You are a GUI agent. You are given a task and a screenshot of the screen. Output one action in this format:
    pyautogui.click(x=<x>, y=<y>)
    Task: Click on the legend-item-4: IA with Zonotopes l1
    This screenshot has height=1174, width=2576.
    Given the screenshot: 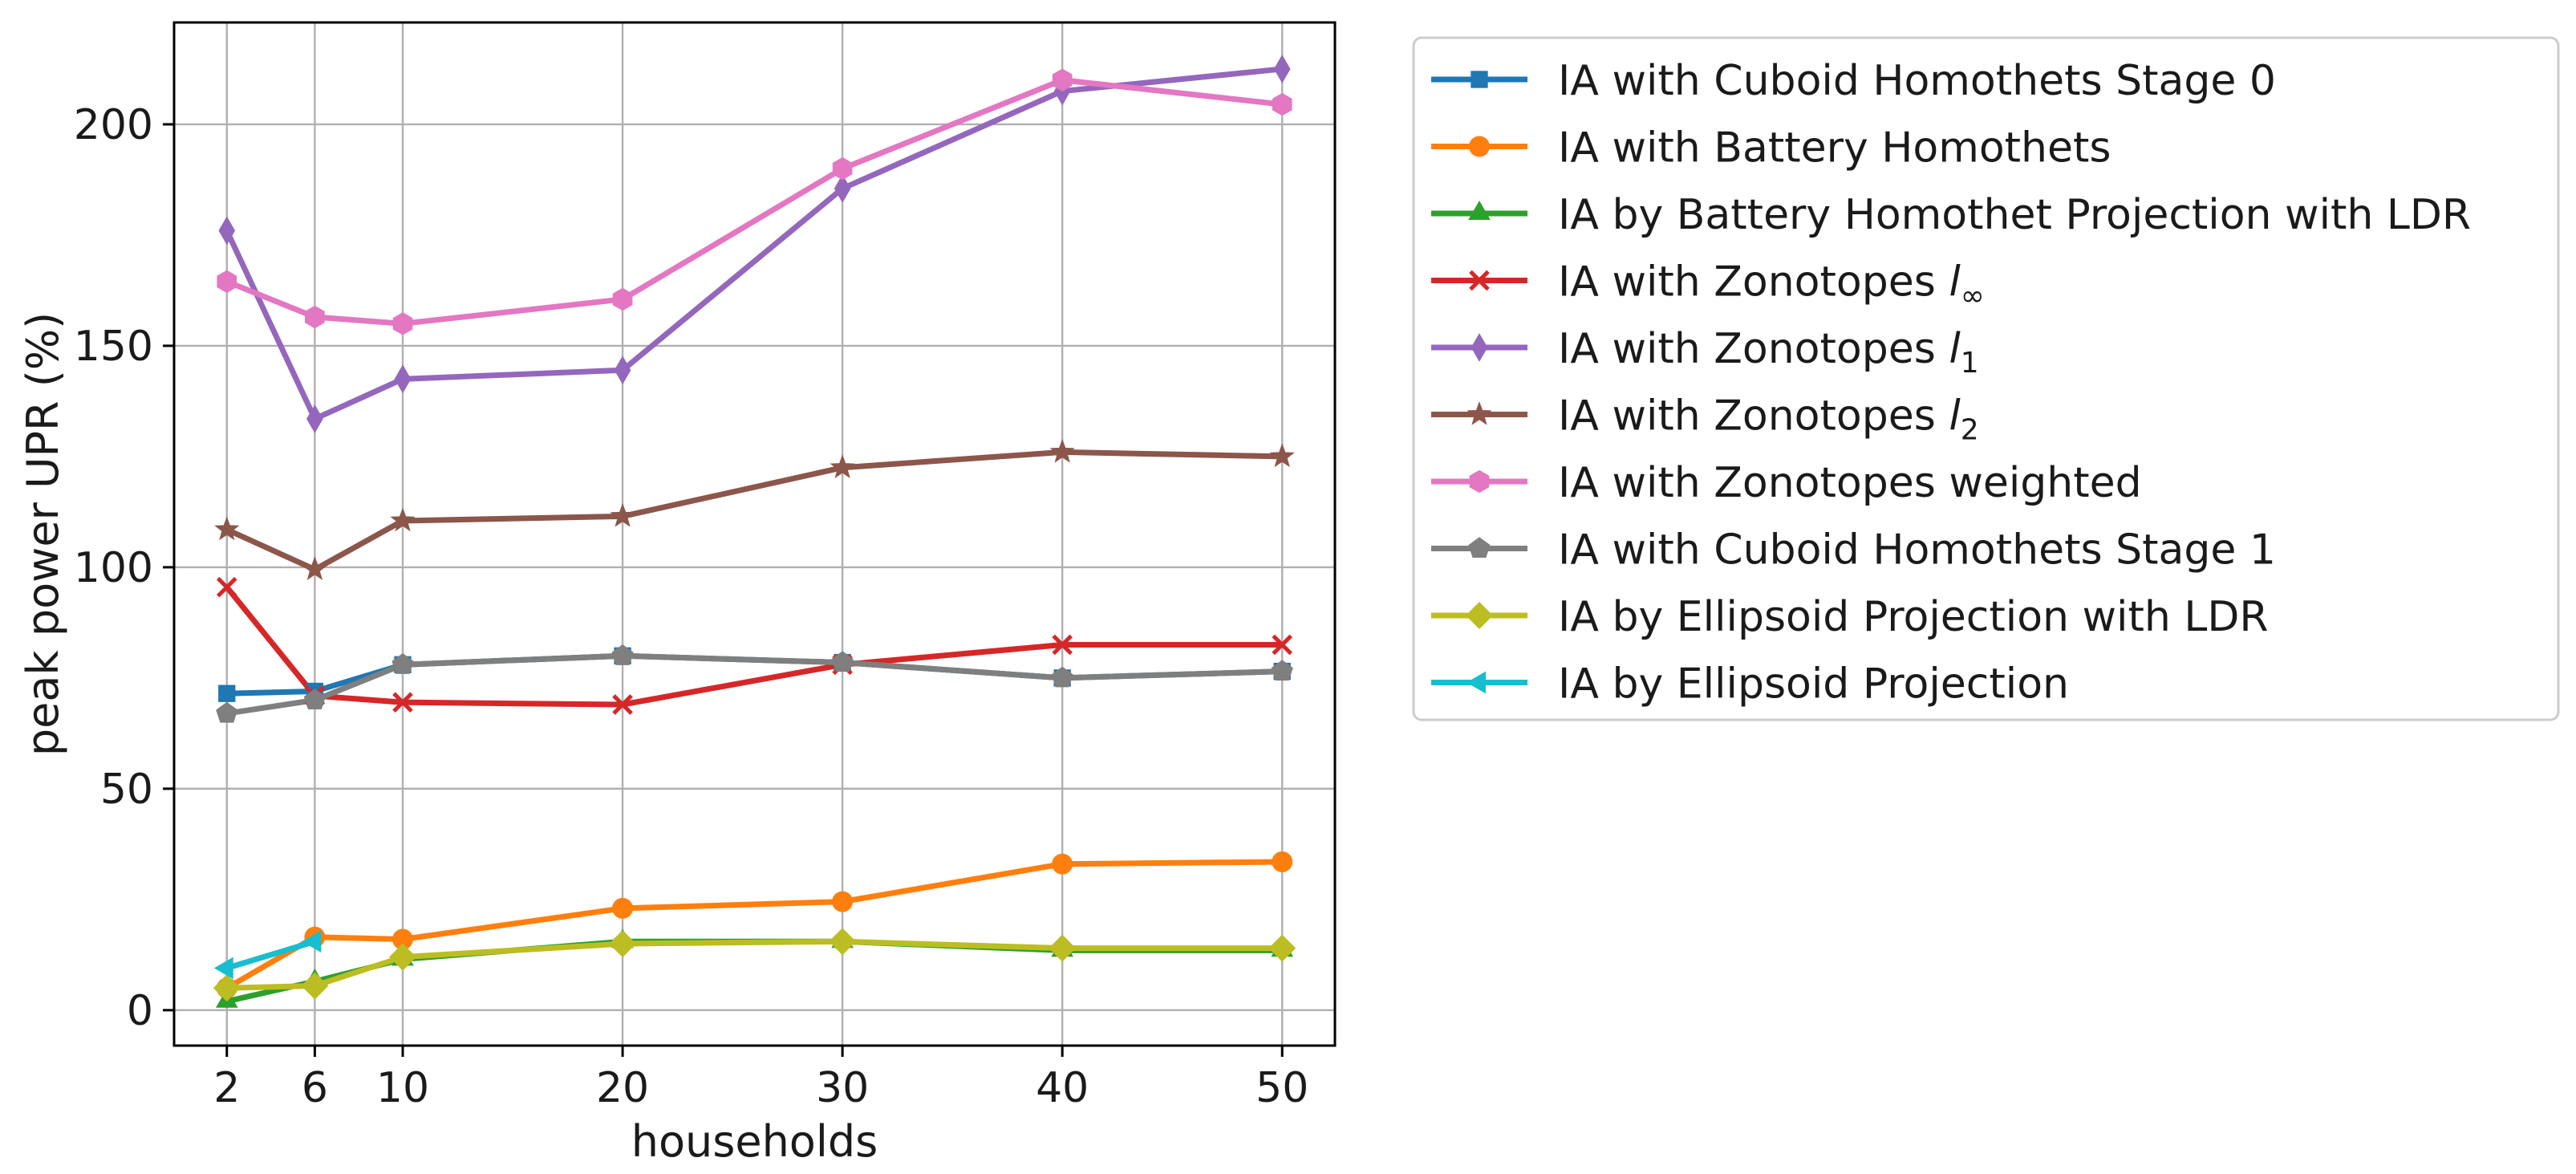 What is the action you would take?
    pyautogui.click(x=1705, y=352)
    